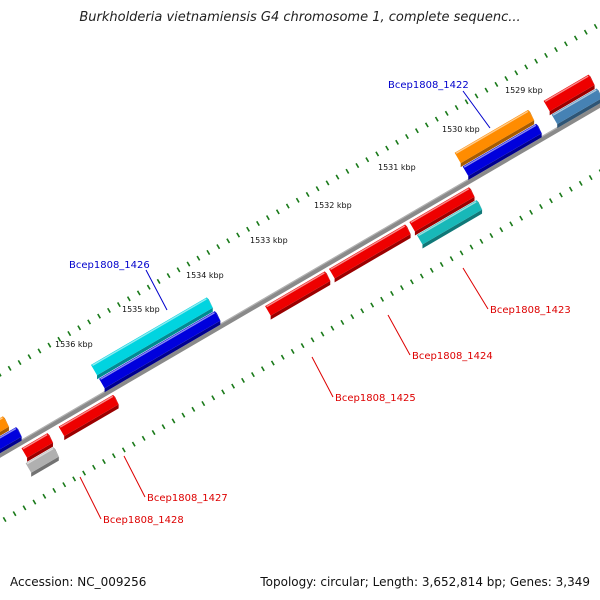  Describe the element at coordinates (452, 356) in the screenshot. I see `gene-label-Bcep1808_1424: Bcep1808_1424` at that location.